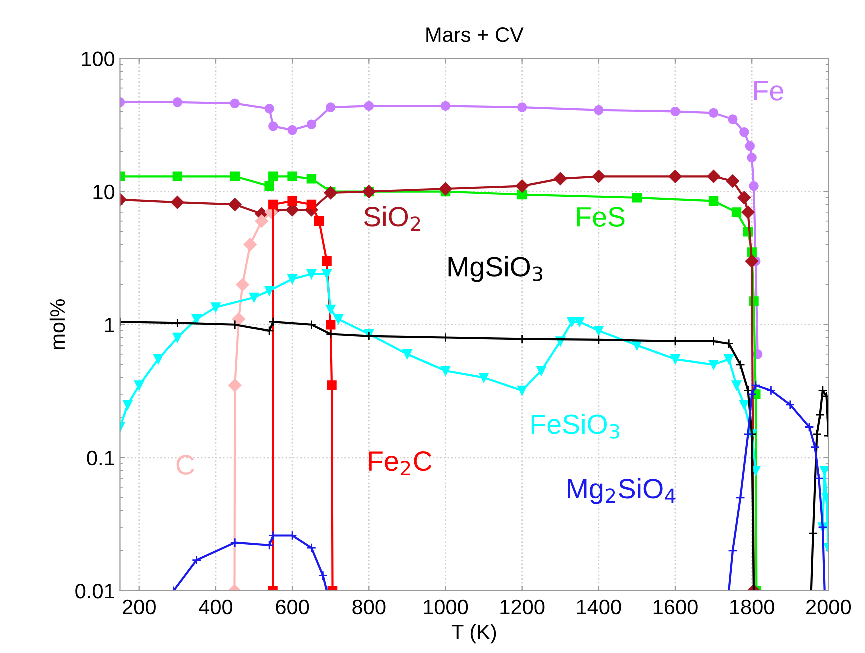 Image resolution: width=865 pixels, height=653 pixels. I want to click on series-label: FeSiO$_{3}$, so click(576, 426).